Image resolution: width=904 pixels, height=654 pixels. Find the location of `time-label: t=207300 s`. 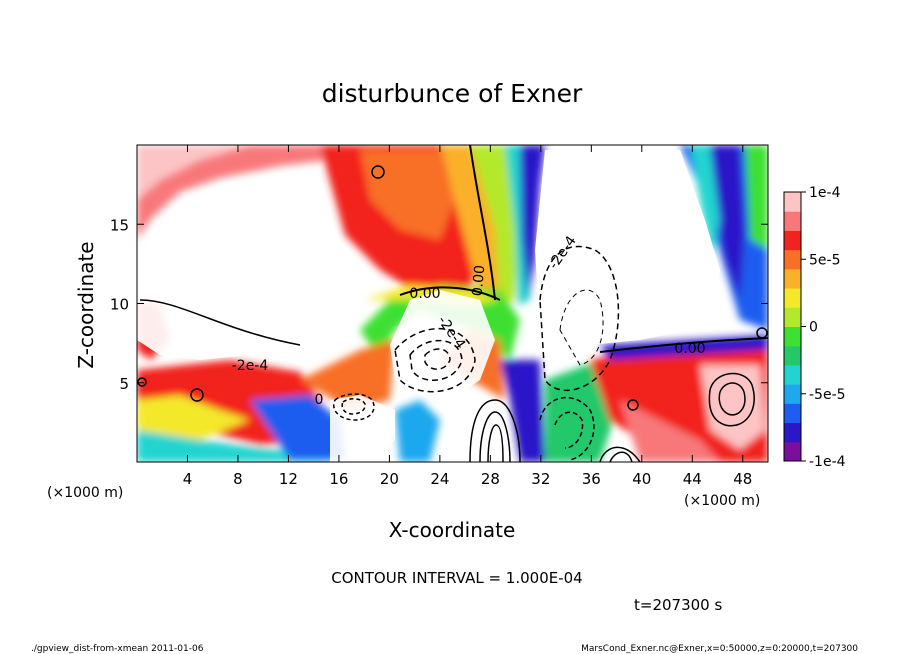

time-label: t=207300 s is located at coordinates (678, 605).